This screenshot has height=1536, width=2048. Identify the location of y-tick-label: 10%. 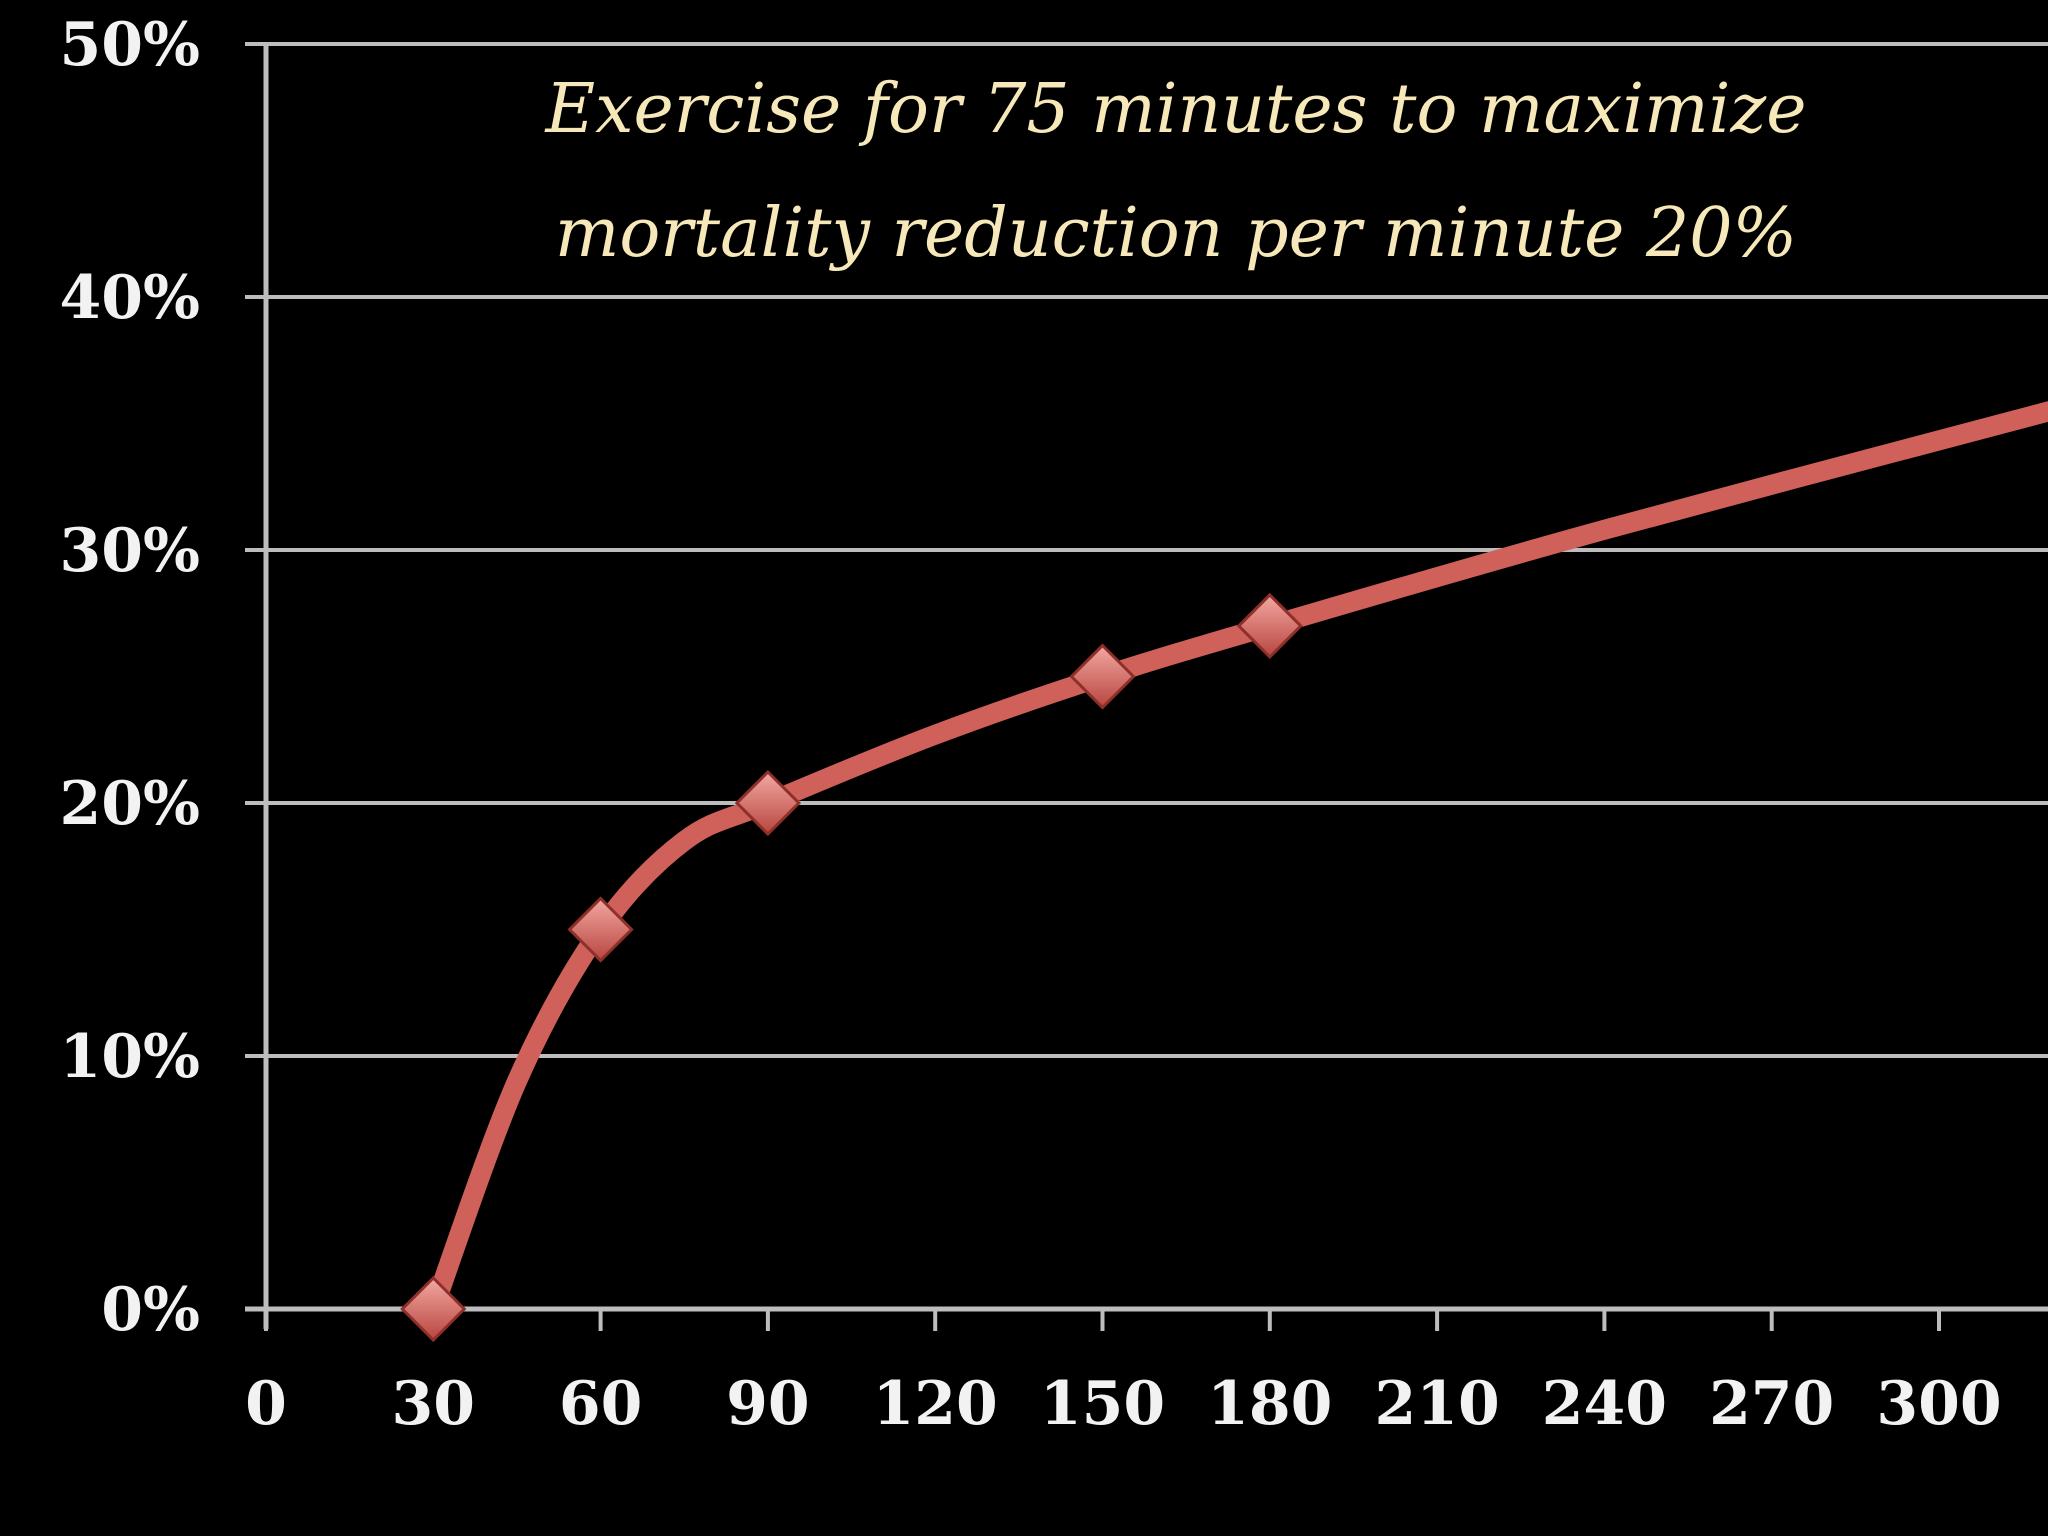
(129, 1057).